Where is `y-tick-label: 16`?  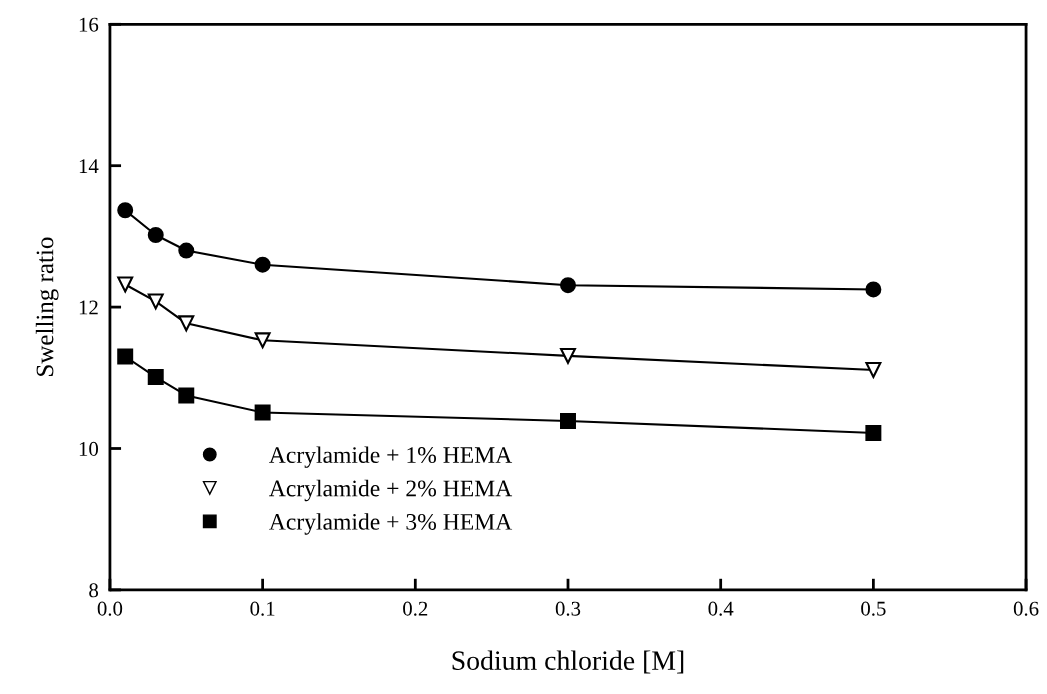 y-tick-label: 16 is located at coordinates (89, 24).